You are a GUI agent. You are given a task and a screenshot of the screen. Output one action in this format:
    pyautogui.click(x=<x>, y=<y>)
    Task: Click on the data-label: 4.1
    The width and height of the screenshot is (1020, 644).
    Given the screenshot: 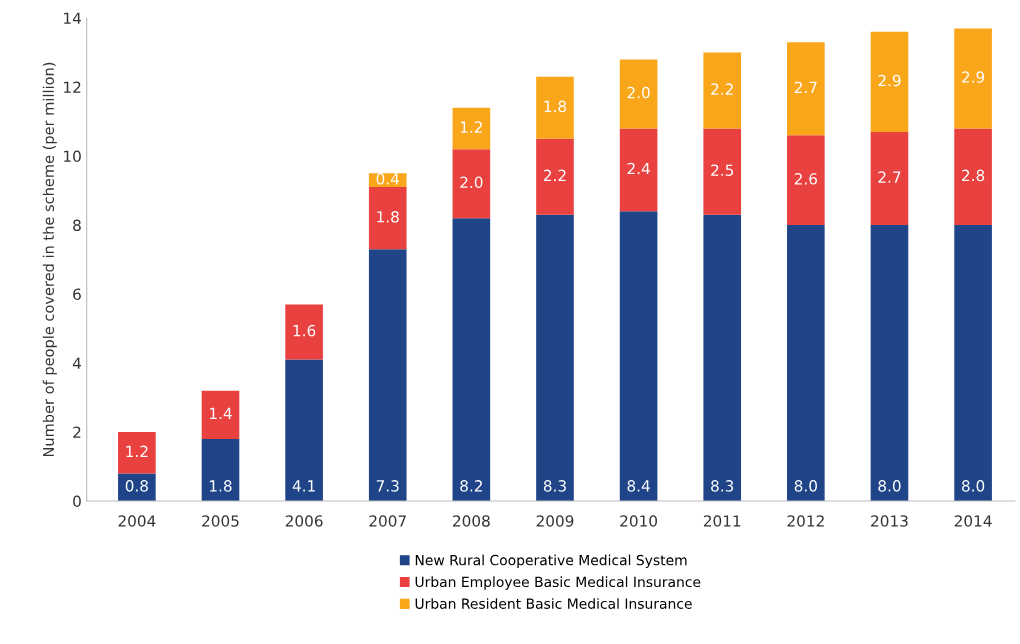 What is the action you would take?
    pyautogui.click(x=303, y=486)
    